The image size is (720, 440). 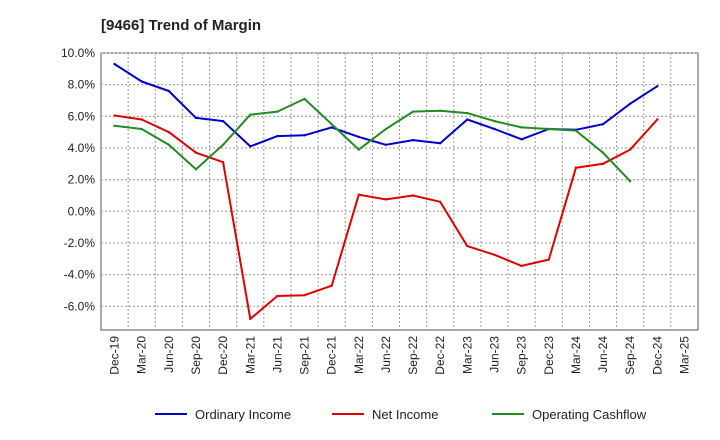 What do you see at coordinates (277, 354) in the screenshot?
I see `x-tick-label: Jun-21` at bounding box center [277, 354].